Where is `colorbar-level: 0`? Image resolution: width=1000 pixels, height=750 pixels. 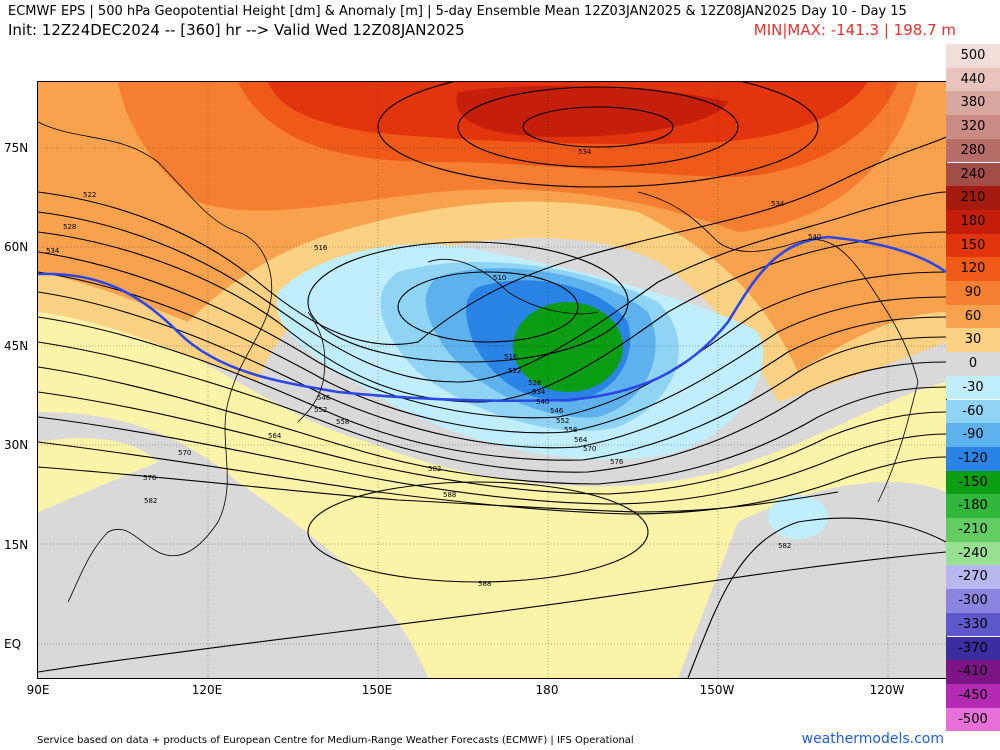
colorbar-level: 0 is located at coordinates (973, 364).